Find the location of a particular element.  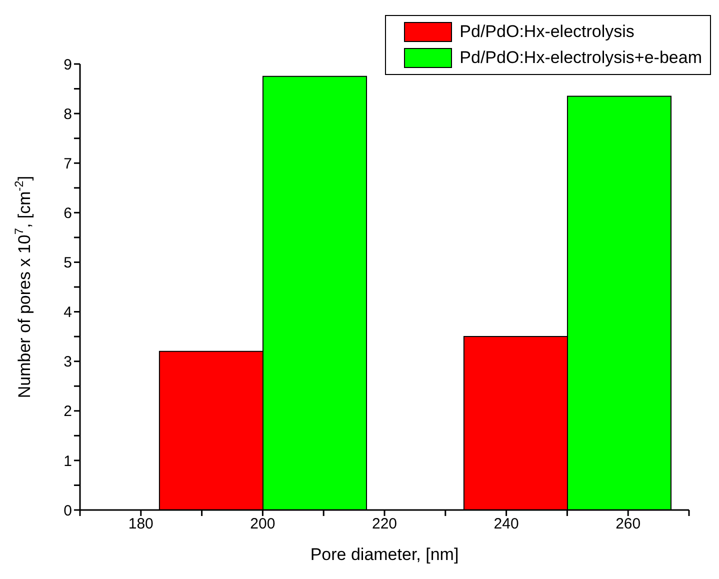

y-tick-label: 3 is located at coordinates (68, 362).